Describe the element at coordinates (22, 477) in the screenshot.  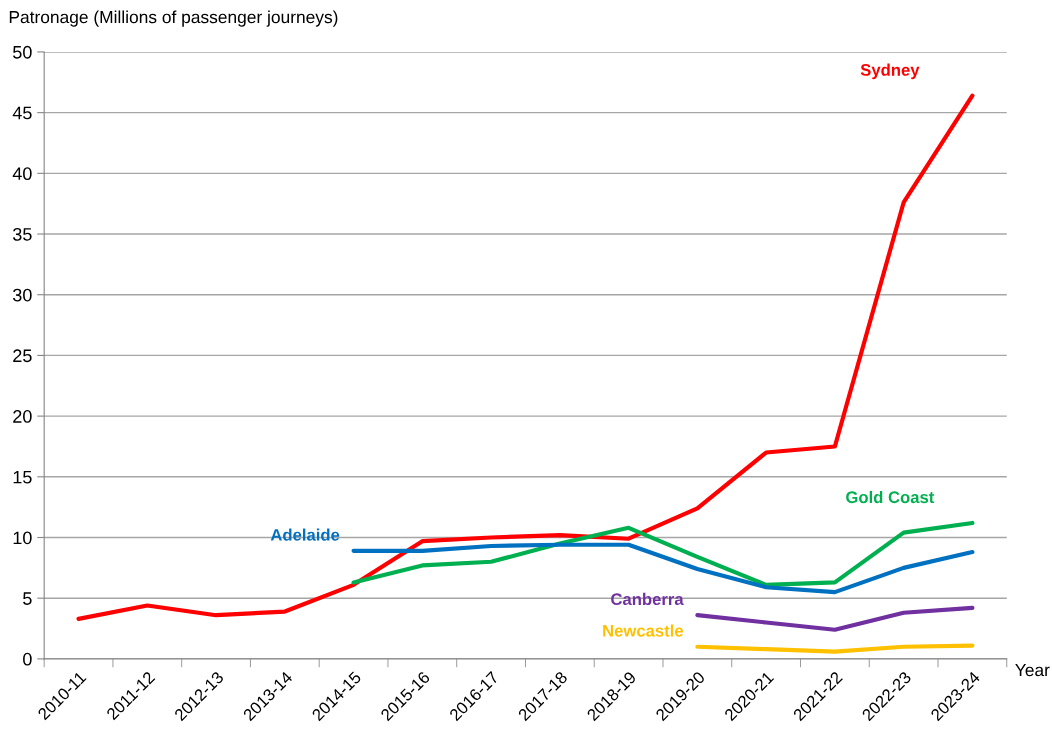
I see `y-tick-label: 15` at that location.